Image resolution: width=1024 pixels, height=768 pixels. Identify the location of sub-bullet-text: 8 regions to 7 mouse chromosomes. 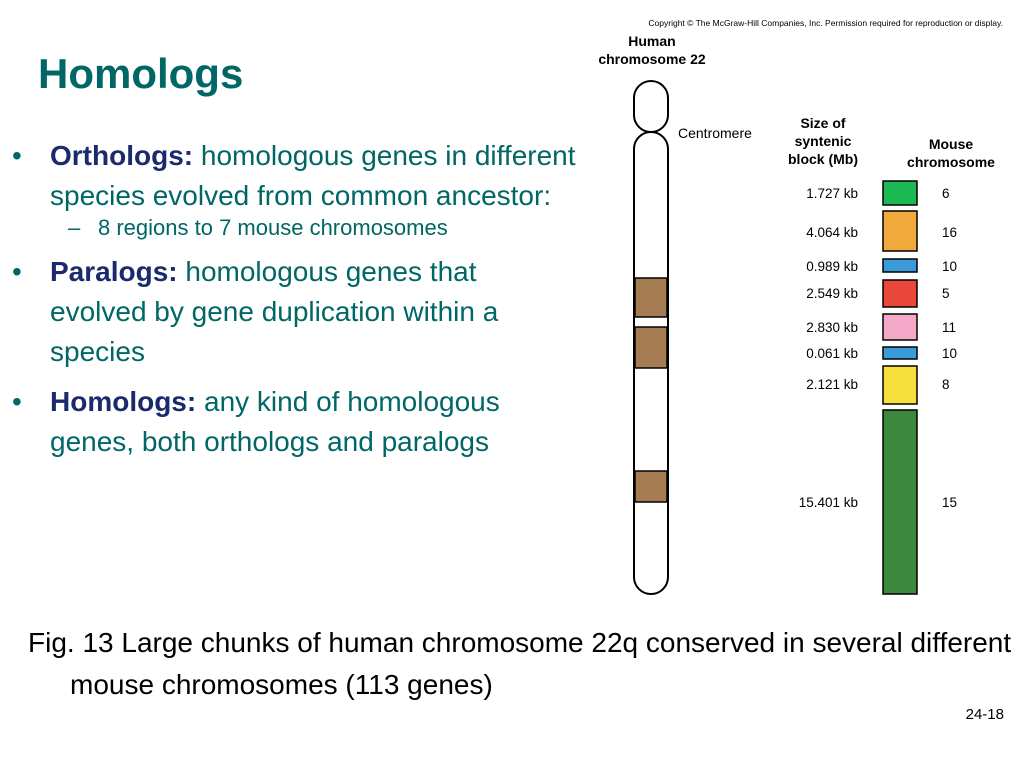
(273, 227).